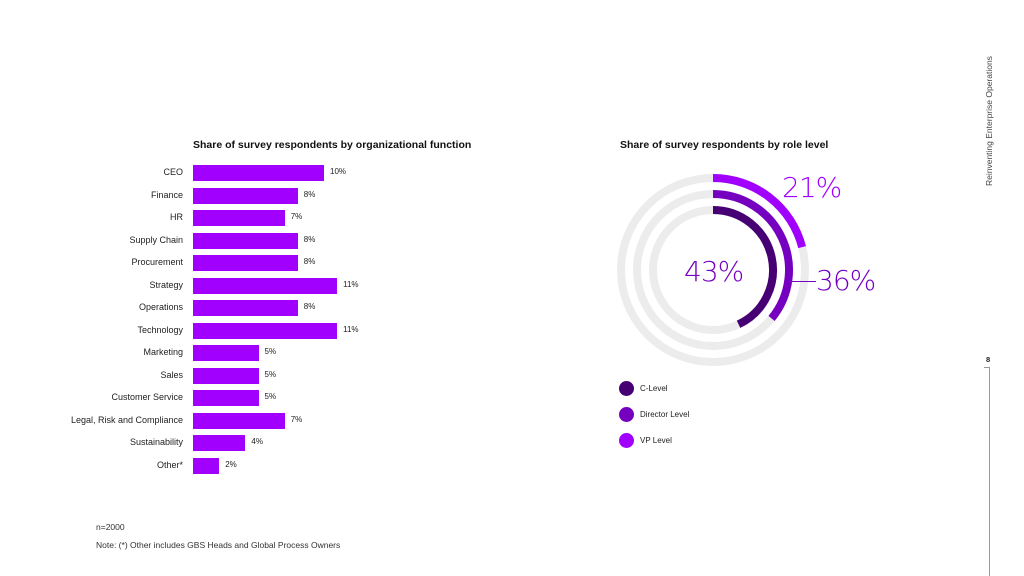 The width and height of the screenshot is (1024, 576). I want to click on ring-arc-director-level, so click(752, 255).